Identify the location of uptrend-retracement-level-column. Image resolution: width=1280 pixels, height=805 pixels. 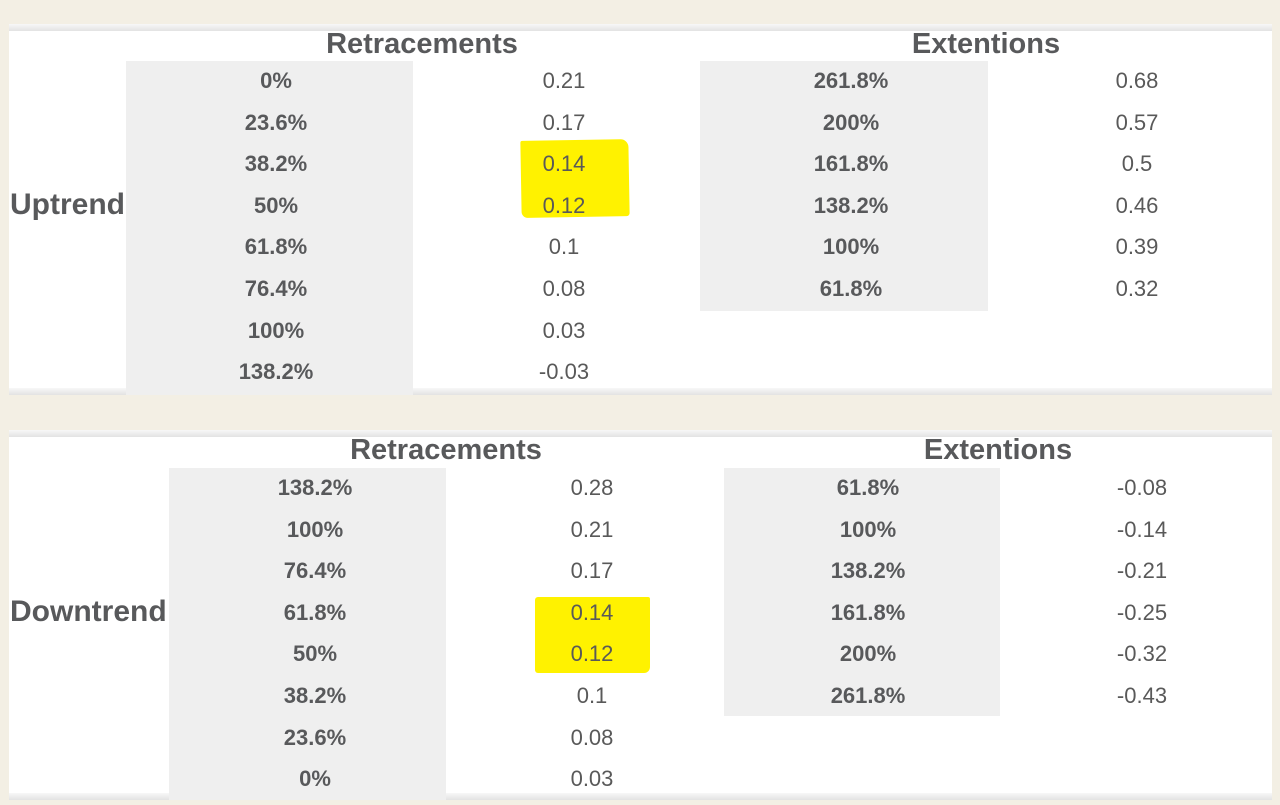
(269, 228).